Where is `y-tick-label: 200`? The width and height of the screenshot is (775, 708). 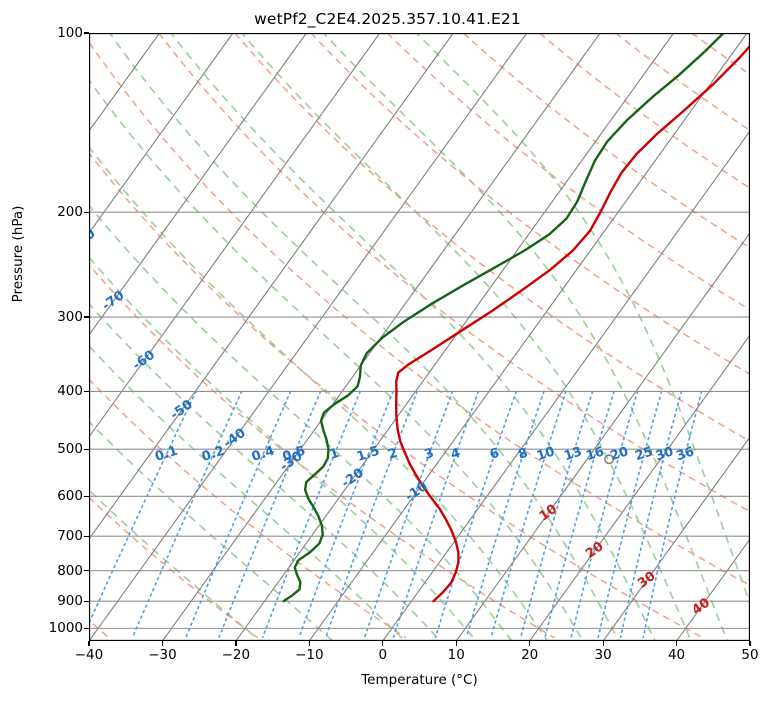 y-tick-label: 200 is located at coordinates (70, 212).